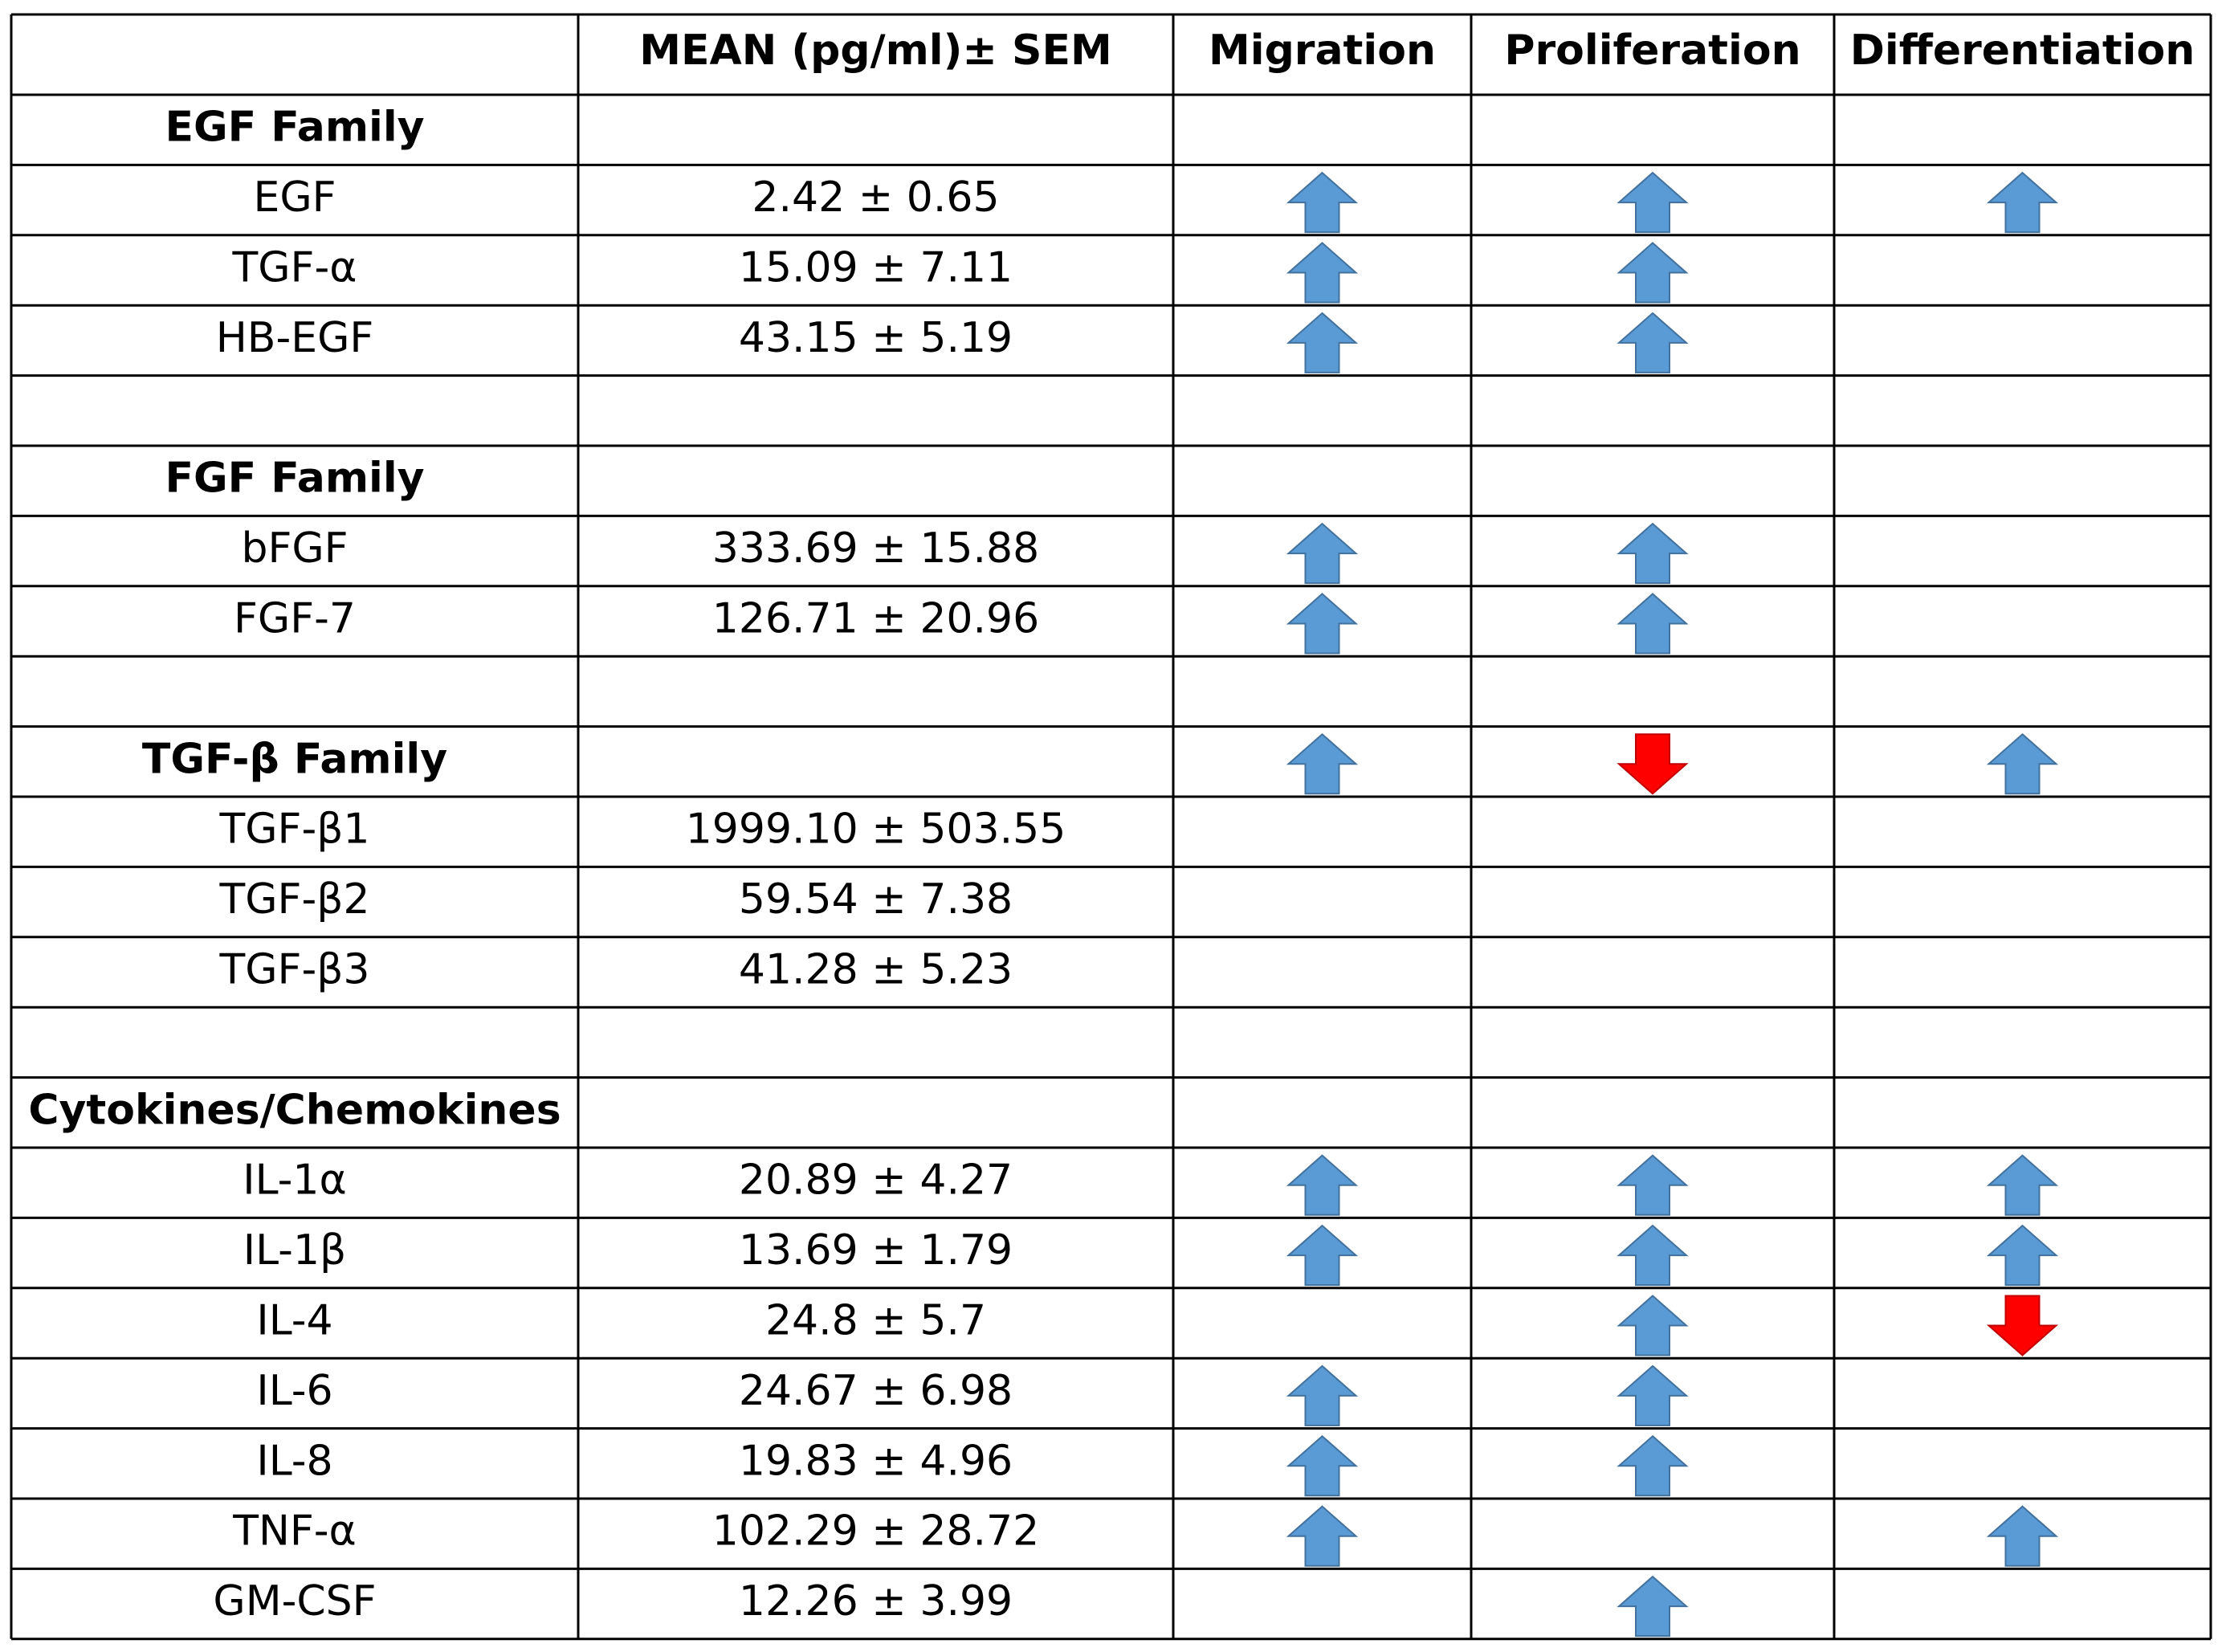 This screenshot has width=2222, height=1652. I want to click on mean-value: 24.8 ± 5.7, so click(875, 1321).